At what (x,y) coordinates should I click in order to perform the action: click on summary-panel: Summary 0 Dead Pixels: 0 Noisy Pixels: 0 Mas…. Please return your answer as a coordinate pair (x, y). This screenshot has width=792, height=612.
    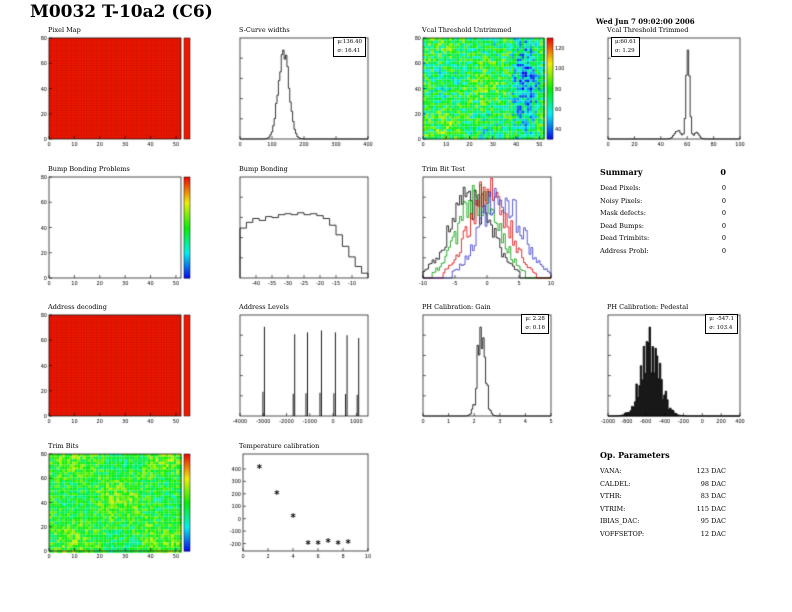
    Looking at the image, I should click on (663, 213).